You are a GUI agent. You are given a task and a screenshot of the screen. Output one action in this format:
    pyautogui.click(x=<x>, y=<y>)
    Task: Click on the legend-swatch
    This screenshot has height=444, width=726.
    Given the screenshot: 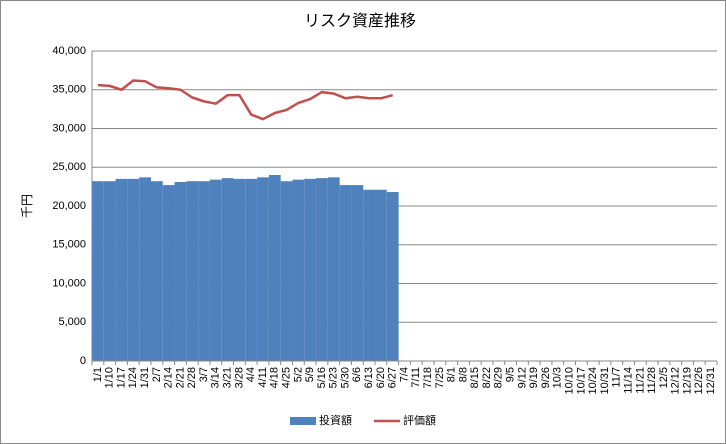 What is the action you would take?
    pyautogui.click(x=303, y=421)
    